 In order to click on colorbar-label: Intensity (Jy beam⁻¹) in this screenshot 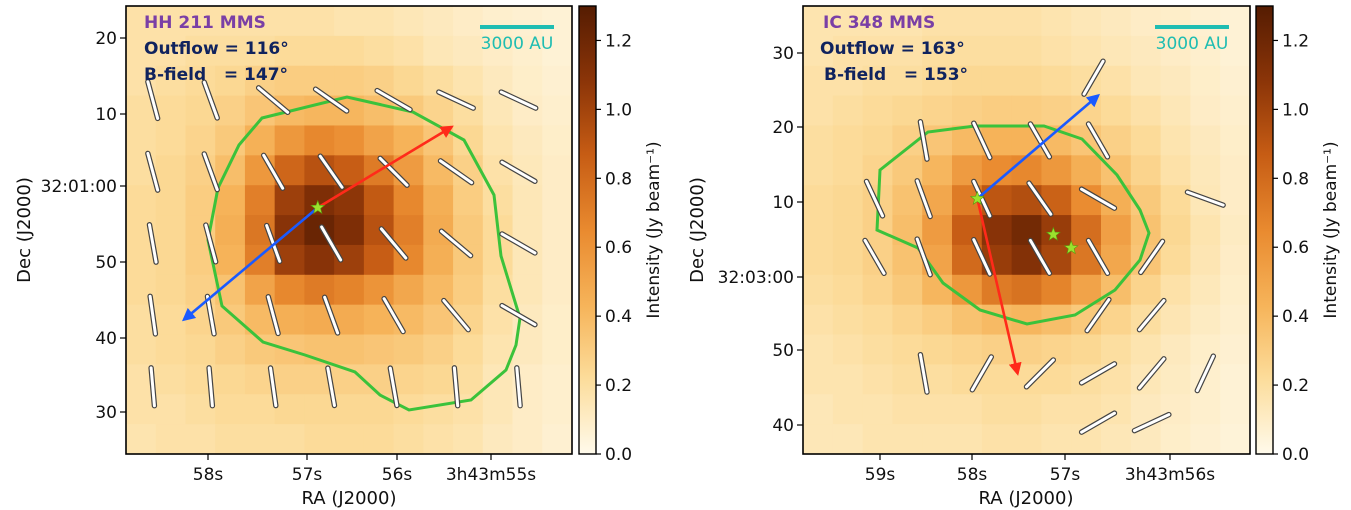, I will do `click(1331, 229)`.